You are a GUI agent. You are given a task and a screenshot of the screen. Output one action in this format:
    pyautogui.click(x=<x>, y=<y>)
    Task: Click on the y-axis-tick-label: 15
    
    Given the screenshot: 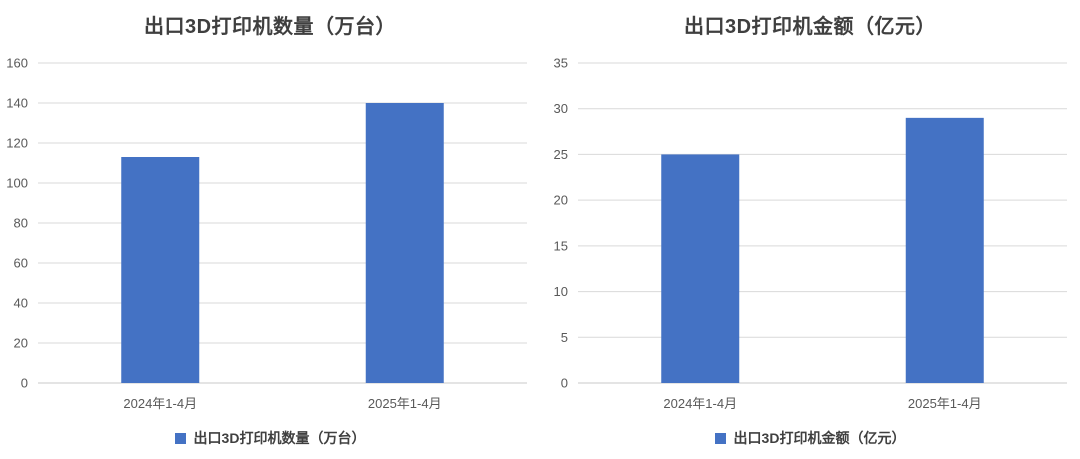 What is the action you would take?
    pyautogui.click(x=561, y=245)
    